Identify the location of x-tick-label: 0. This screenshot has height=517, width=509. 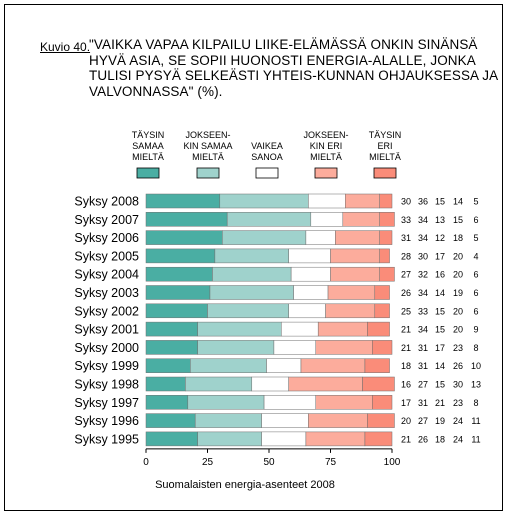
(146, 462).